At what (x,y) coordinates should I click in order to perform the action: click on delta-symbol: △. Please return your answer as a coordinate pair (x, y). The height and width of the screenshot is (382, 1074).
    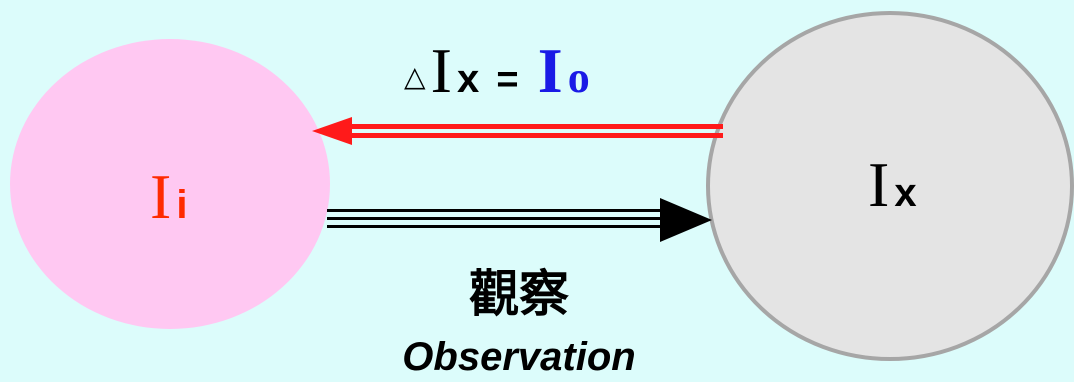
    Looking at the image, I should click on (415, 76).